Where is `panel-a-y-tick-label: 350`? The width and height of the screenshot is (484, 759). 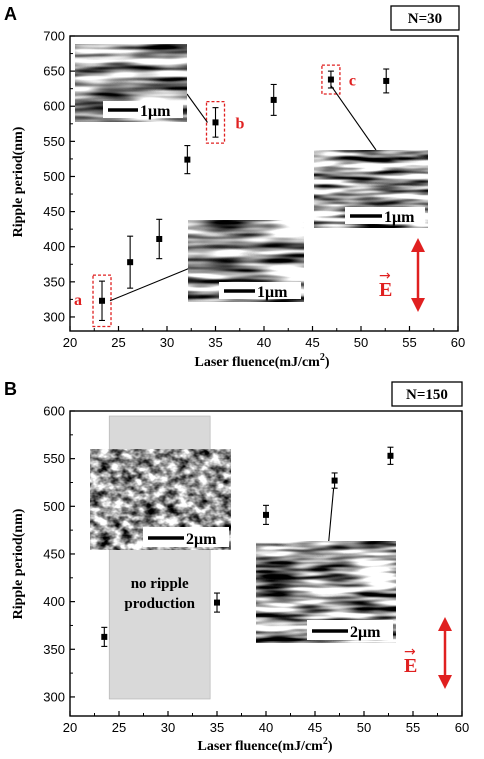 panel-a-y-tick-label: 350 is located at coordinates (54, 281).